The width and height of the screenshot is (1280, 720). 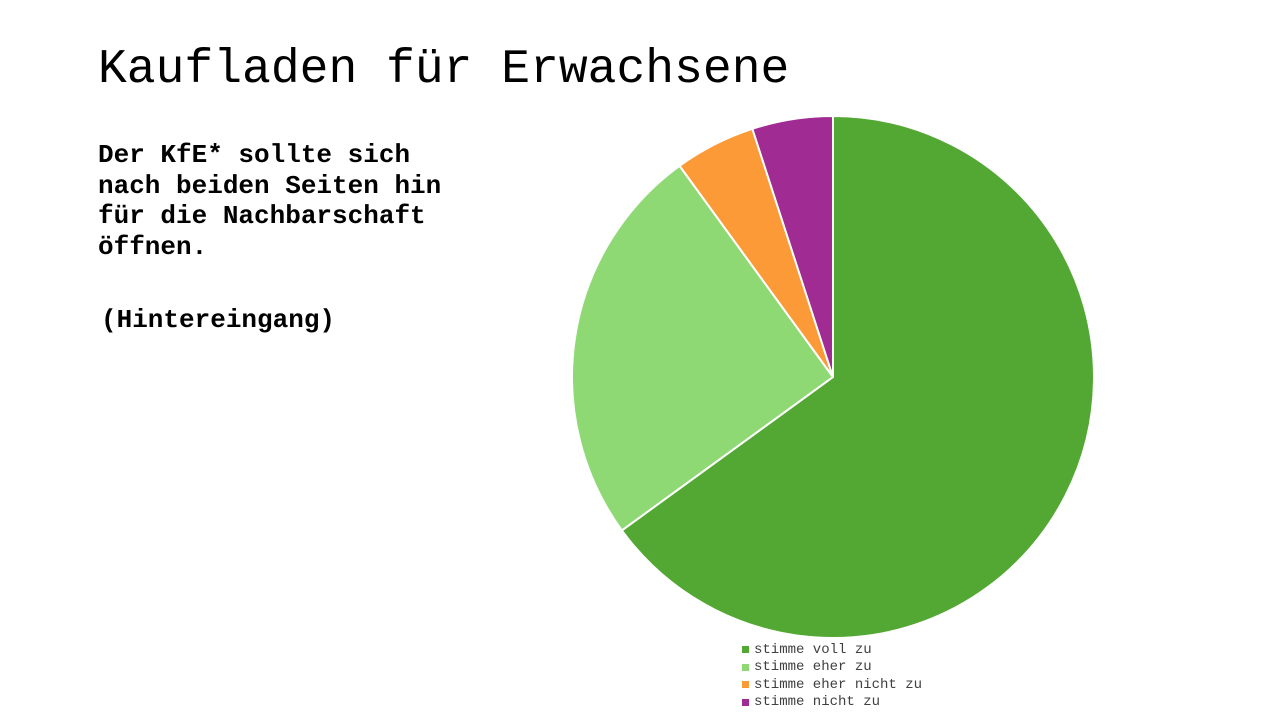 I want to click on legend-label: stimme voll zu, so click(x=813, y=649).